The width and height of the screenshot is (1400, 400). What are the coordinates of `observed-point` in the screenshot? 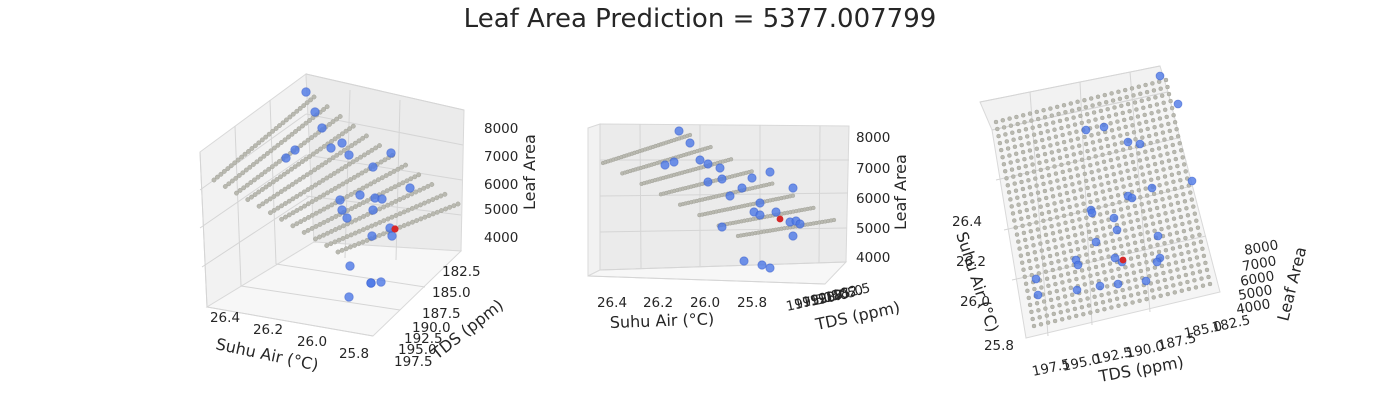 It's located at (742, 188).